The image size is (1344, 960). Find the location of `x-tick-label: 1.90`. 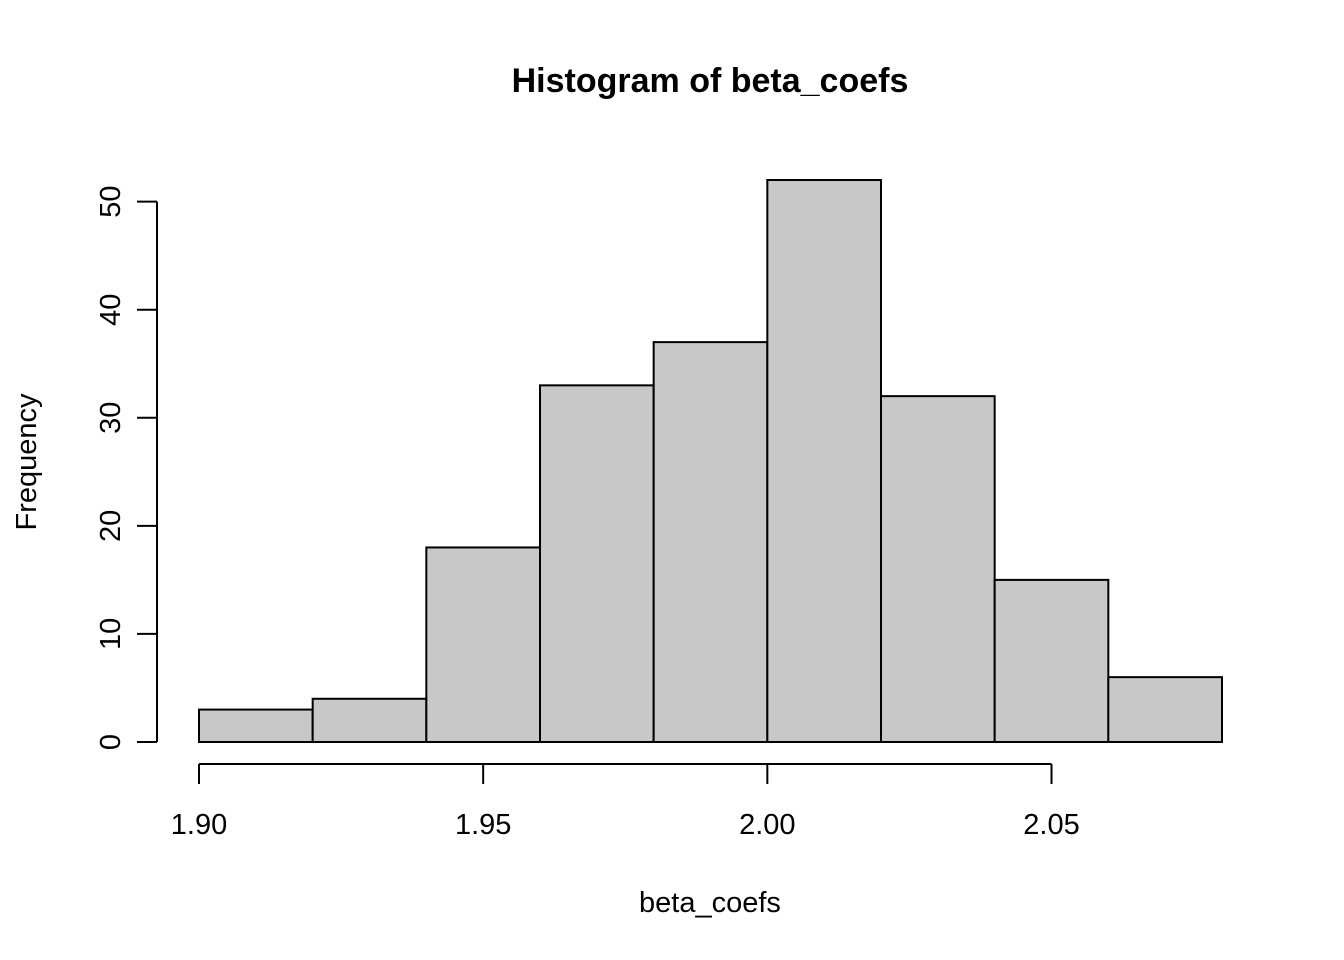

x-tick-label: 1.90 is located at coordinates (199, 825).